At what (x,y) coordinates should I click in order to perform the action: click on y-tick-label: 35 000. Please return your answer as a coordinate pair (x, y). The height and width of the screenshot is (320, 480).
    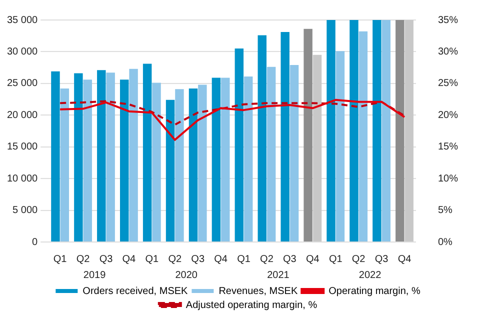
    Looking at the image, I should click on (22, 20).